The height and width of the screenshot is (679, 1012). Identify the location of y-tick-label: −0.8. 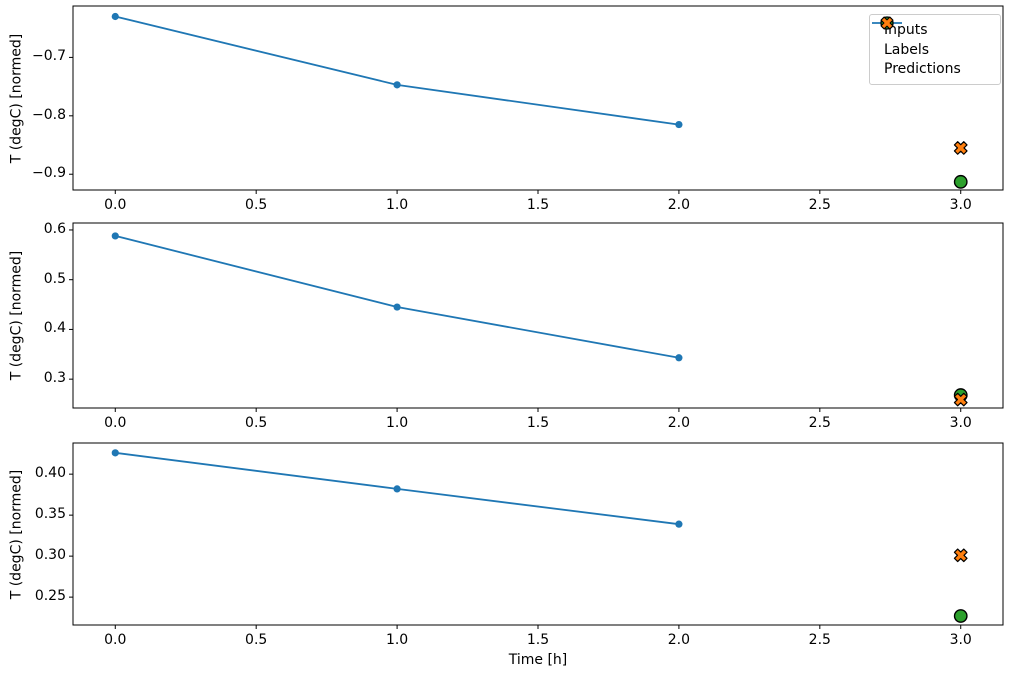
(49, 114).